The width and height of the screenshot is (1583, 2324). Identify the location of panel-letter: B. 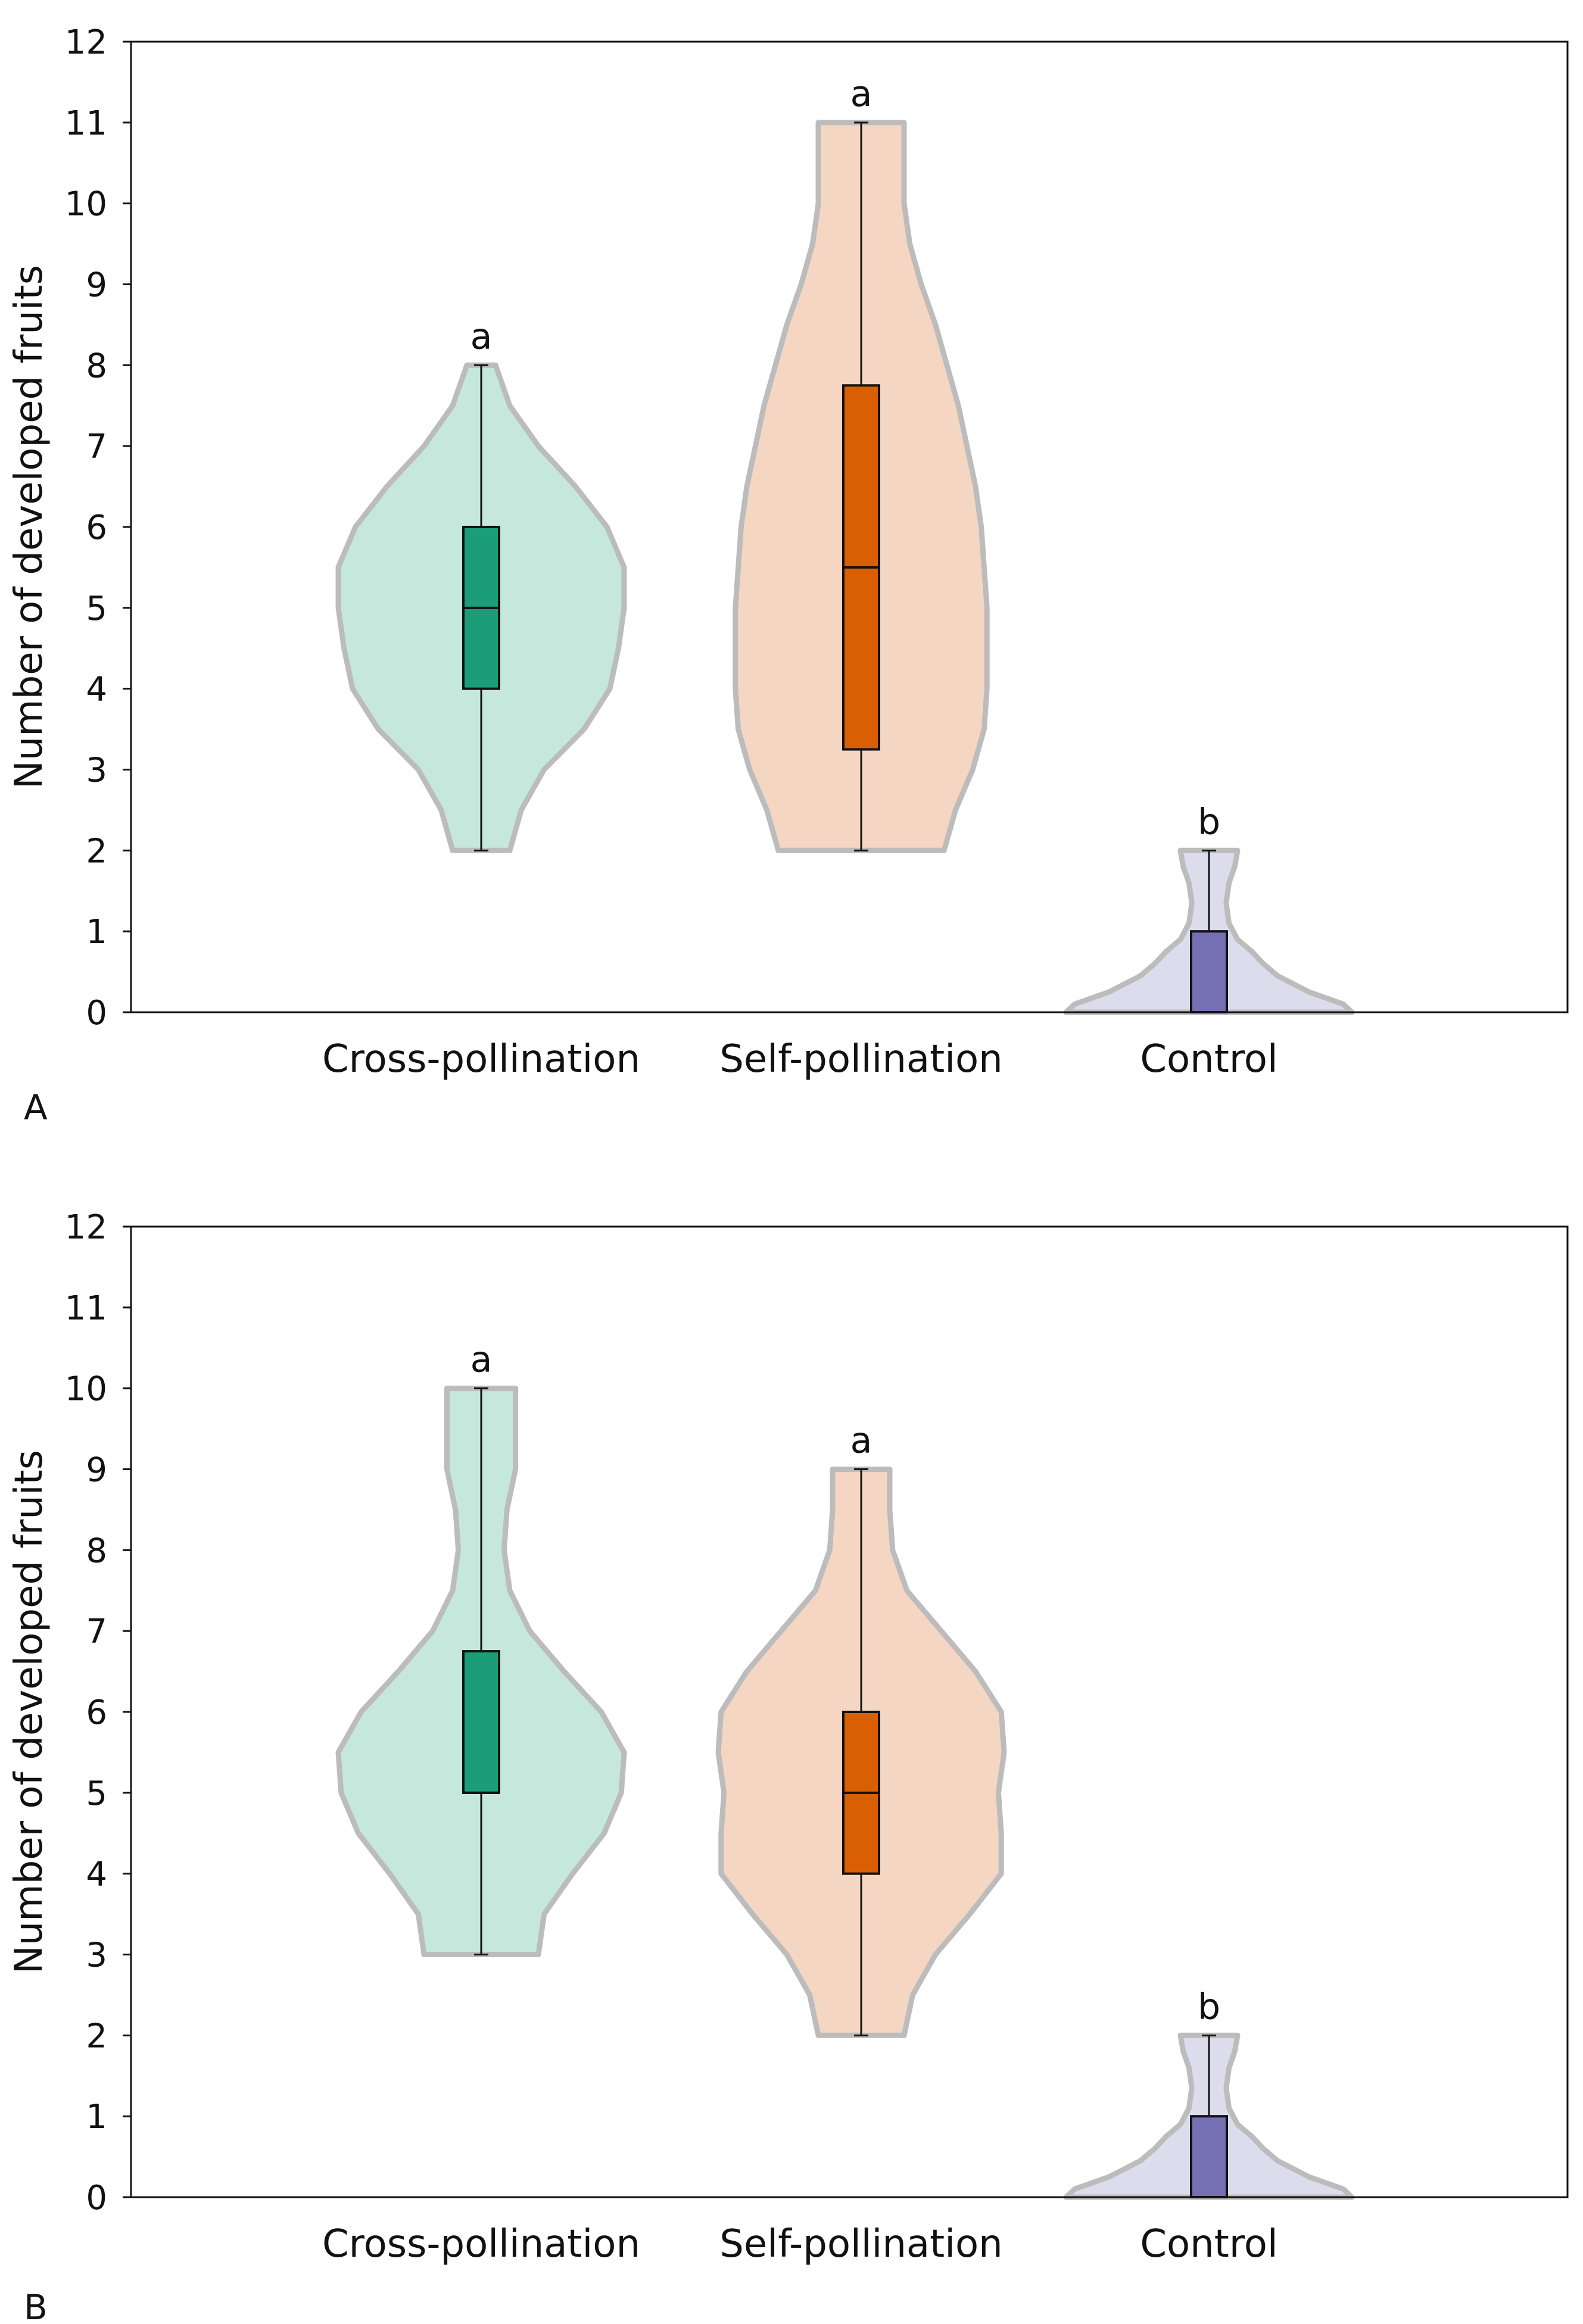
(36, 2305).